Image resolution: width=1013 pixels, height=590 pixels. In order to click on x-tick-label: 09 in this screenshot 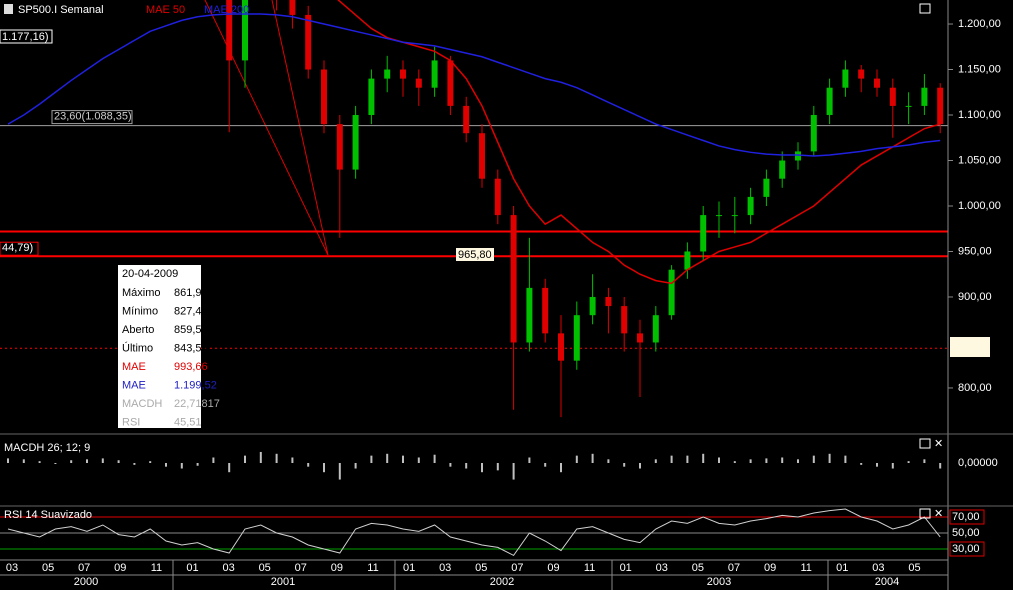, I will do `click(337, 568)`.